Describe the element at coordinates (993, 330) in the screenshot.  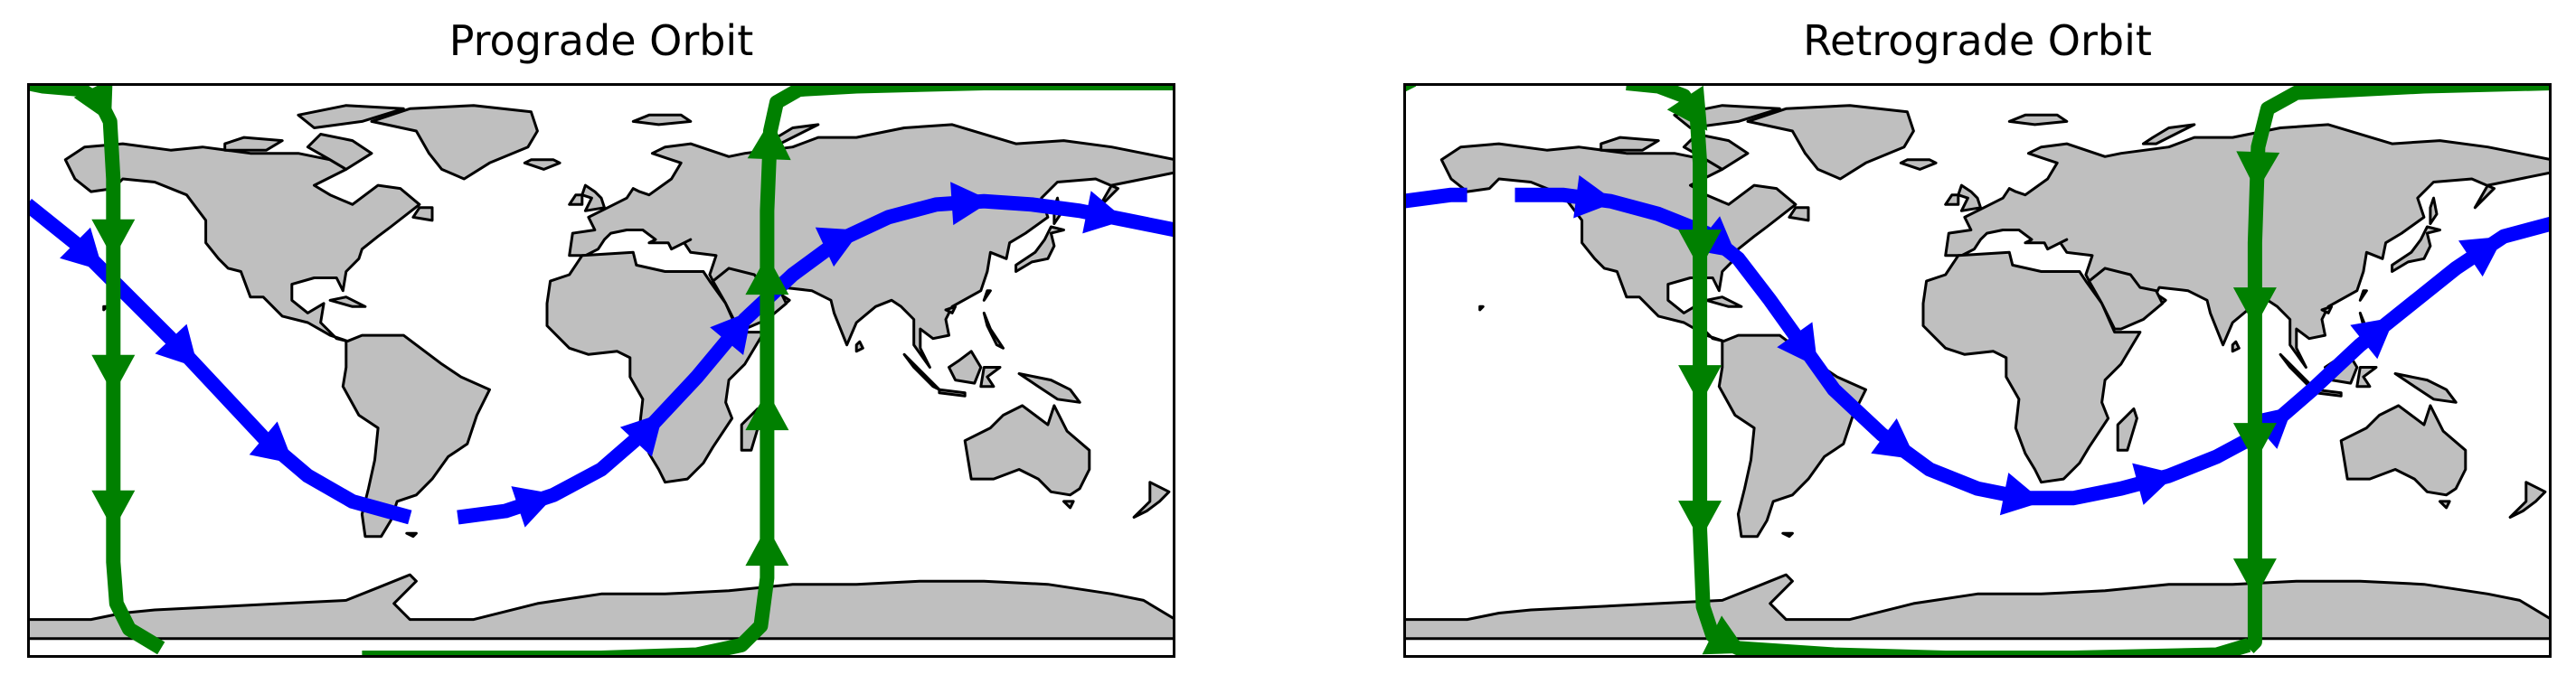
I see `land-philippines` at that location.